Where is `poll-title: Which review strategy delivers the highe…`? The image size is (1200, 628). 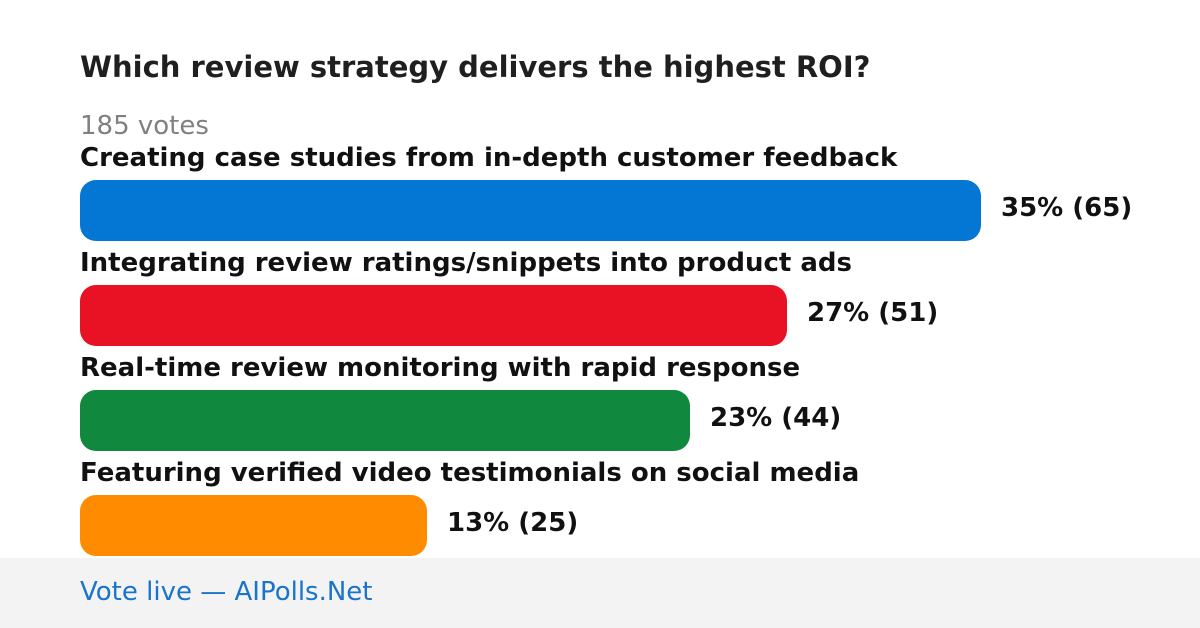
poll-title: Which review strategy delivers the highe… is located at coordinates (475, 67).